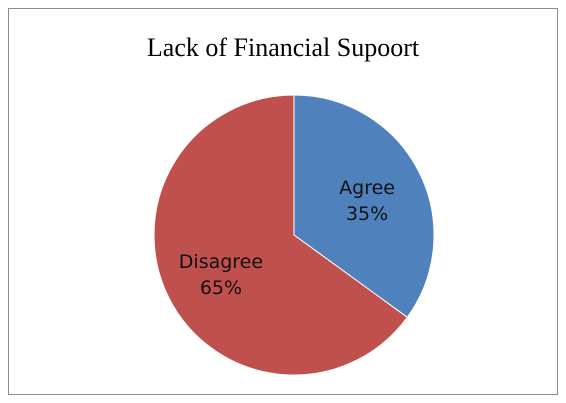  What do you see at coordinates (283, 47) in the screenshot?
I see `chart-title: Lack of Financial Supoort` at bounding box center [283, 47].